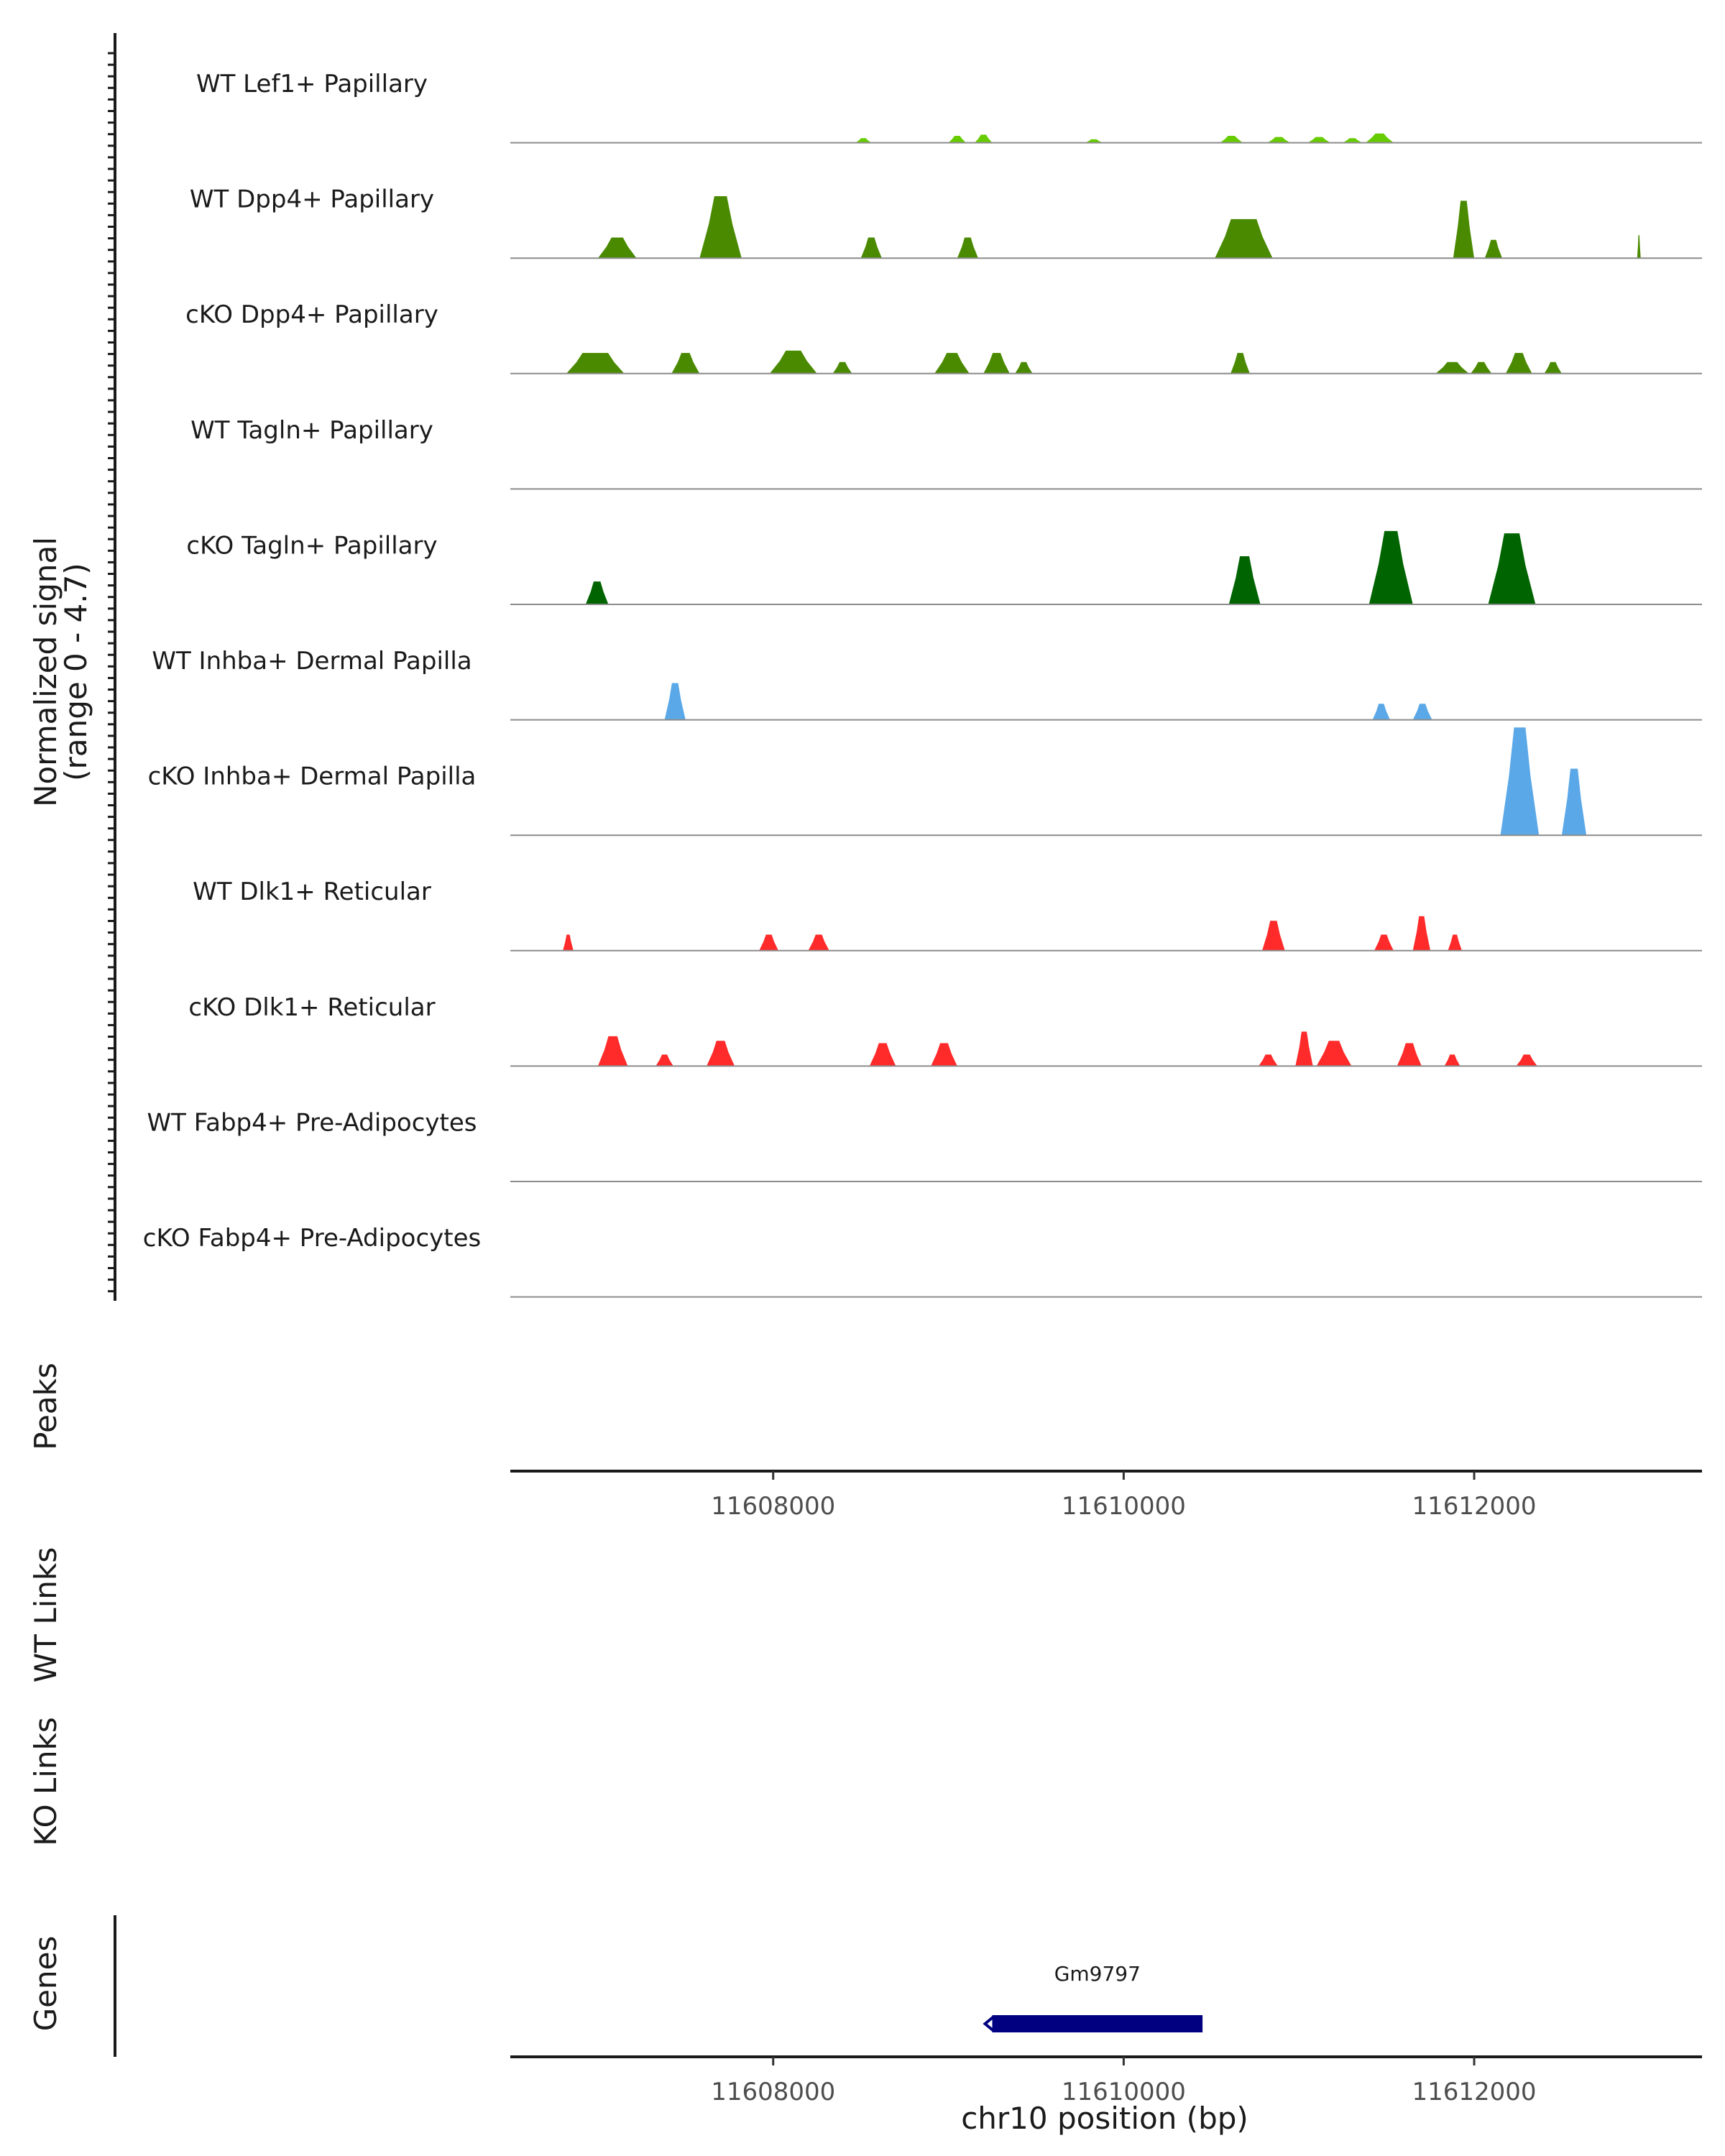 The image size is (1725, 2156). What do you see at coordinates (312, 777) in the screenshot?
I see `track-label: cKO Inhba+ Dermal Papilla` at bounding box center [312, 777].